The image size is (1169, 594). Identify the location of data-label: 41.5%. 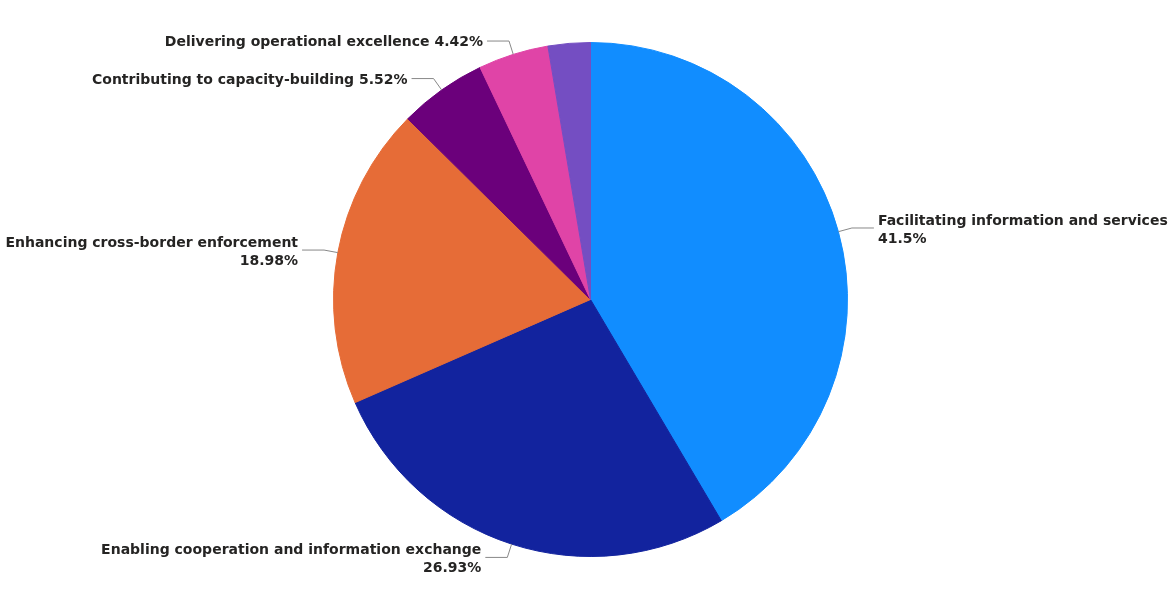
(902, 237).